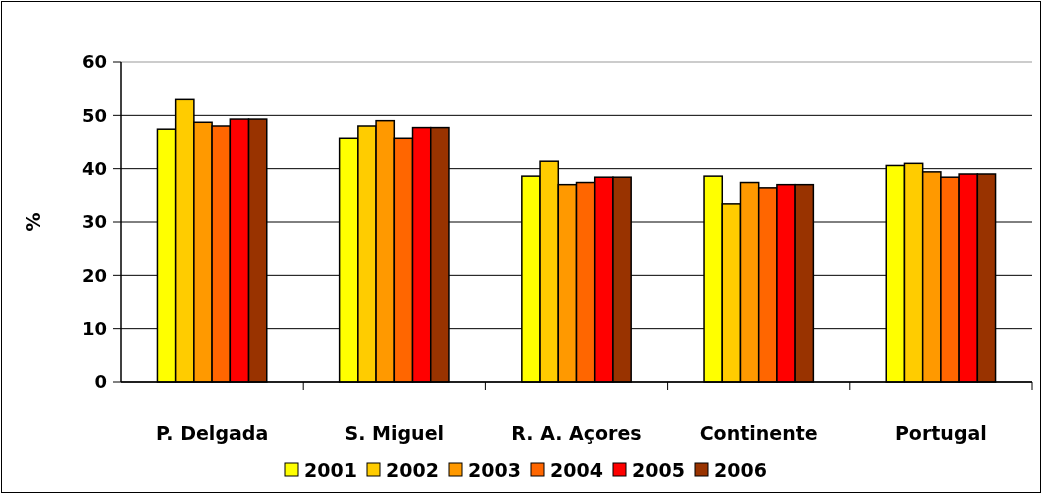 The width and height of the screenshot is (1042, 494). I want to click on y-tick-label: 30, so click(94, 222).